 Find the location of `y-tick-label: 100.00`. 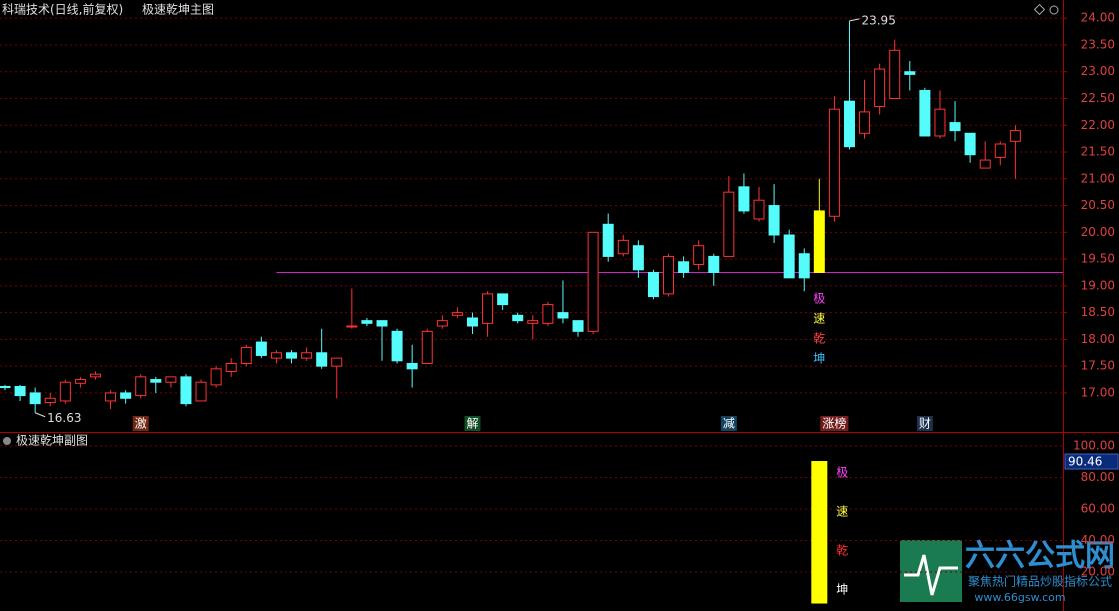

y-tick-label: 100.00 is located at coordinates (1094, 446).